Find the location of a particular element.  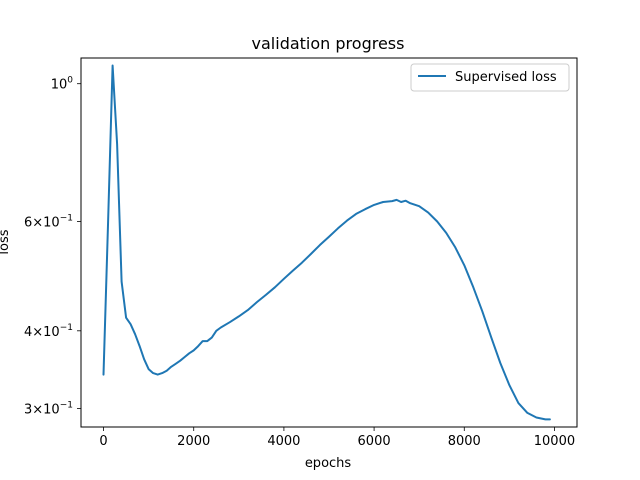

x-tick-label: 4000 is located at coordinates (283, 441).